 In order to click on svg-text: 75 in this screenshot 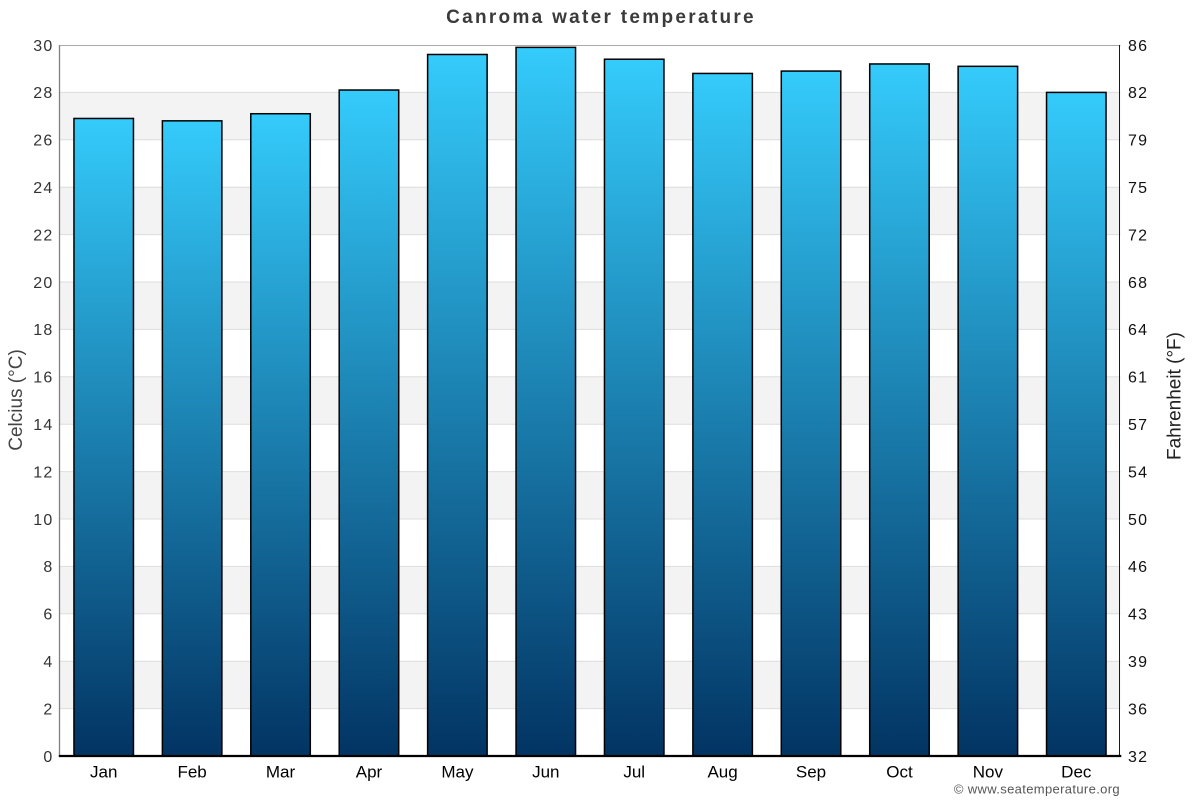, I will do `click(1138, 188)`.